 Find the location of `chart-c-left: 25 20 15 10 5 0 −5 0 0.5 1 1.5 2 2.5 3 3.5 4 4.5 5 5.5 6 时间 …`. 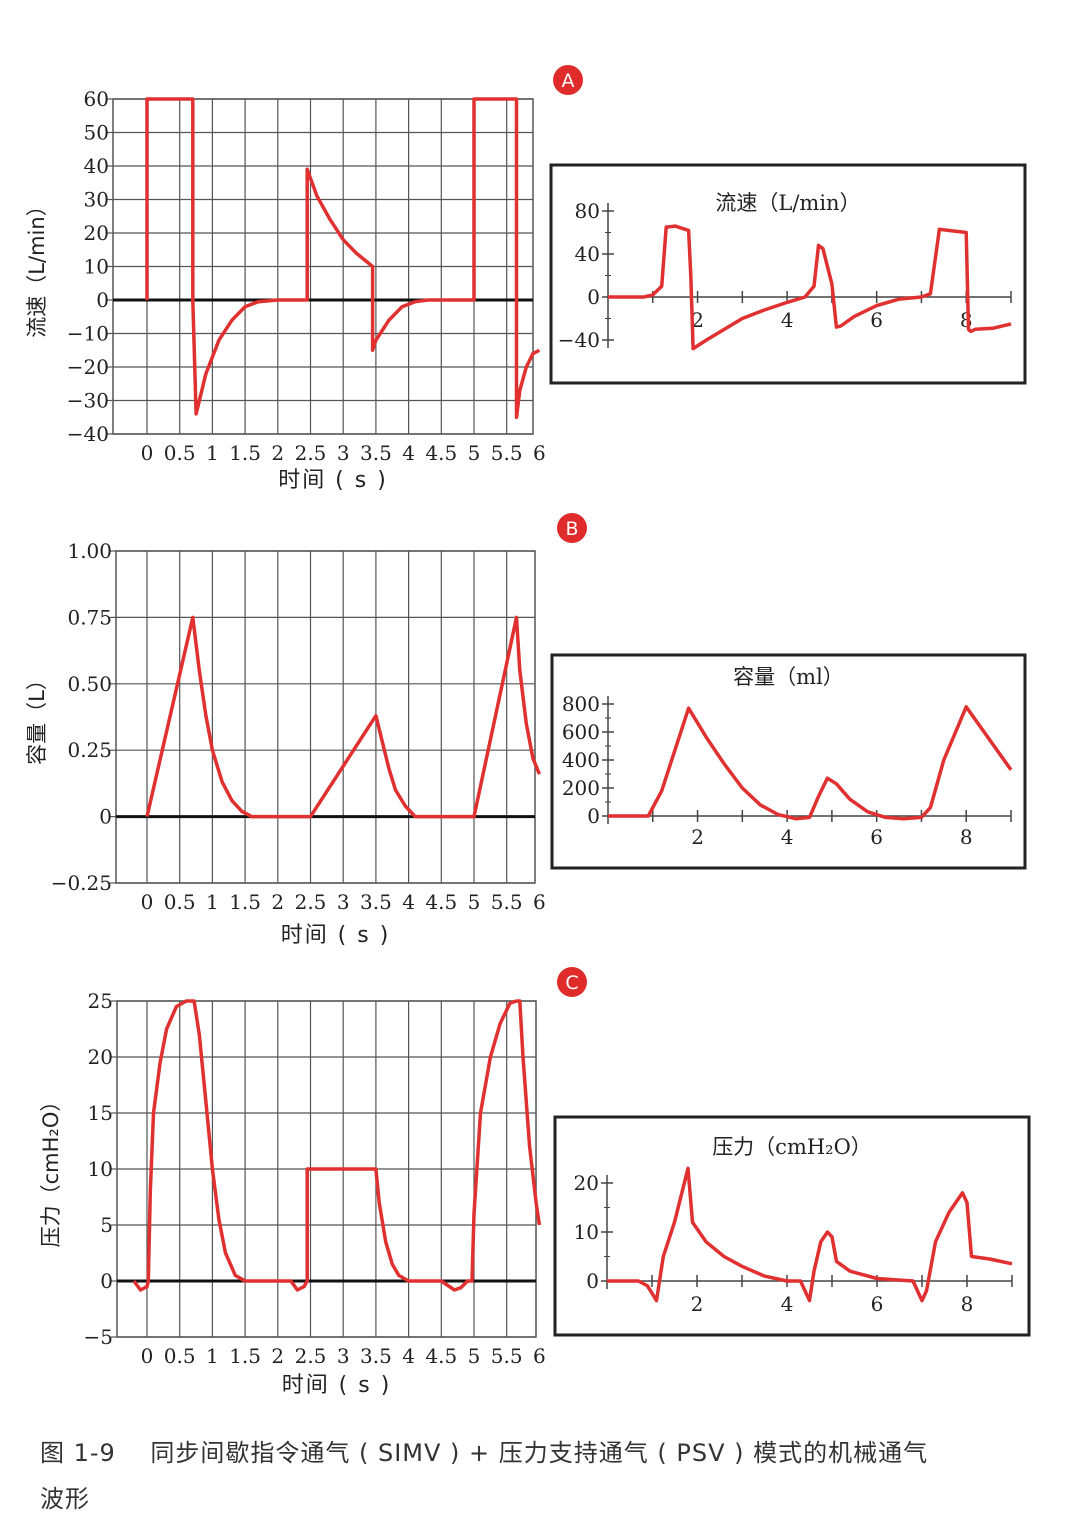

chart-c-left: 25 20 15 10 5 0 −5 0 0.5 1 1.5 2 2.5 3 3.5 4 4.5 5 5.5 6 时间 … is located at coordinates (313, 1182).